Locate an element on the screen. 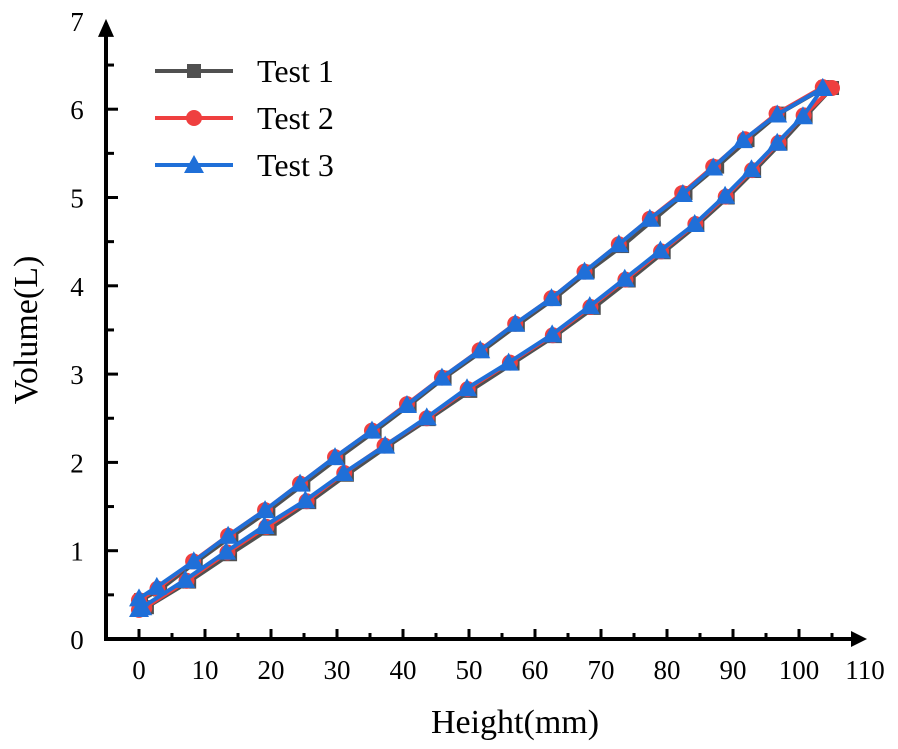 The height and width of the screenshot is (749, 898). y-tick-label: 4 is located at coordinates (77, 287).